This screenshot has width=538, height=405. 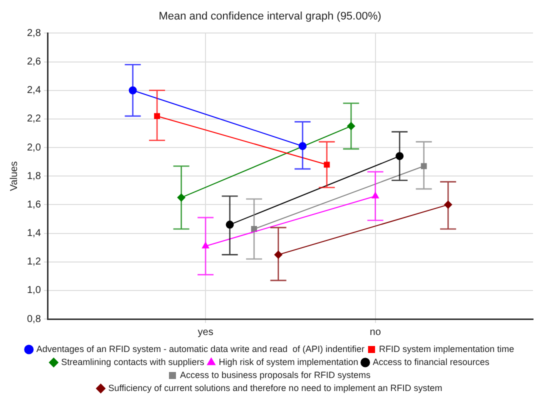 What do you see at coordinates (34, 148) in the screenshot?
I see `y-tick-label: 2,0` at bounding box center [34, 148].